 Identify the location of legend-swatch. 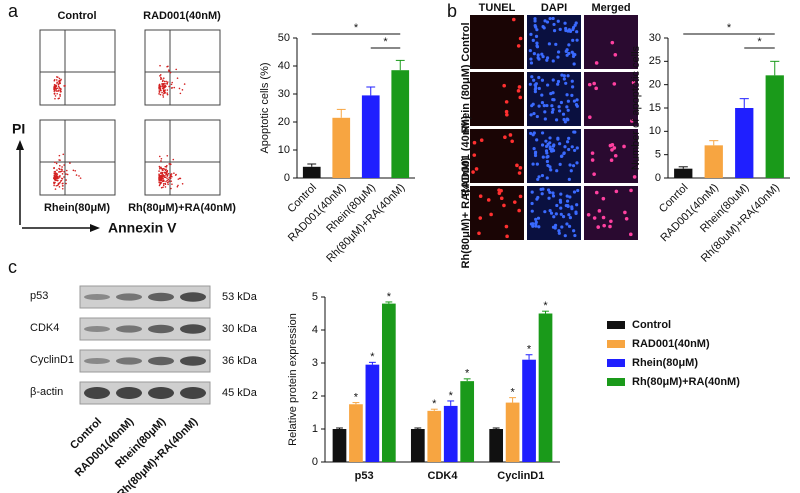
(616, 382).